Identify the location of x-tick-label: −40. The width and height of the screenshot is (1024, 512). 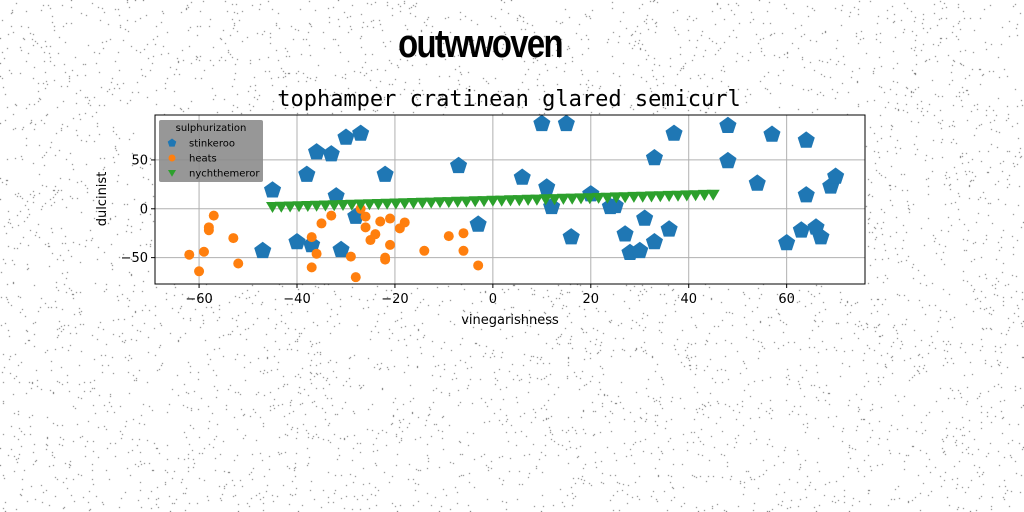
(296, 299).